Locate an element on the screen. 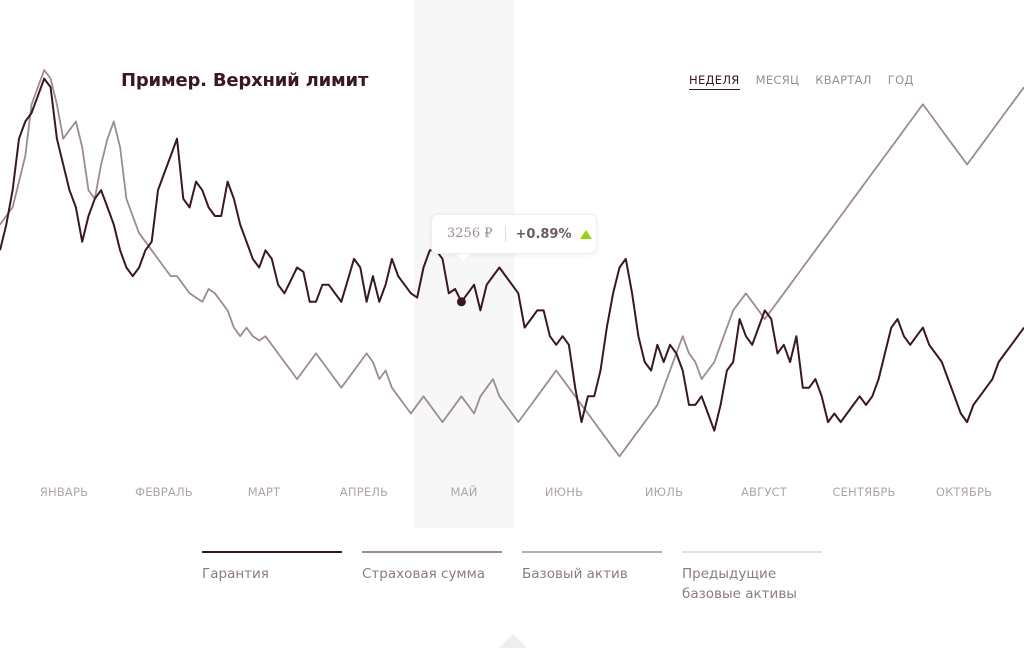 This screenshot has height=648, width=1024. x-tick-label: ЯНВАРЬ is located at coordinates (64, 492).